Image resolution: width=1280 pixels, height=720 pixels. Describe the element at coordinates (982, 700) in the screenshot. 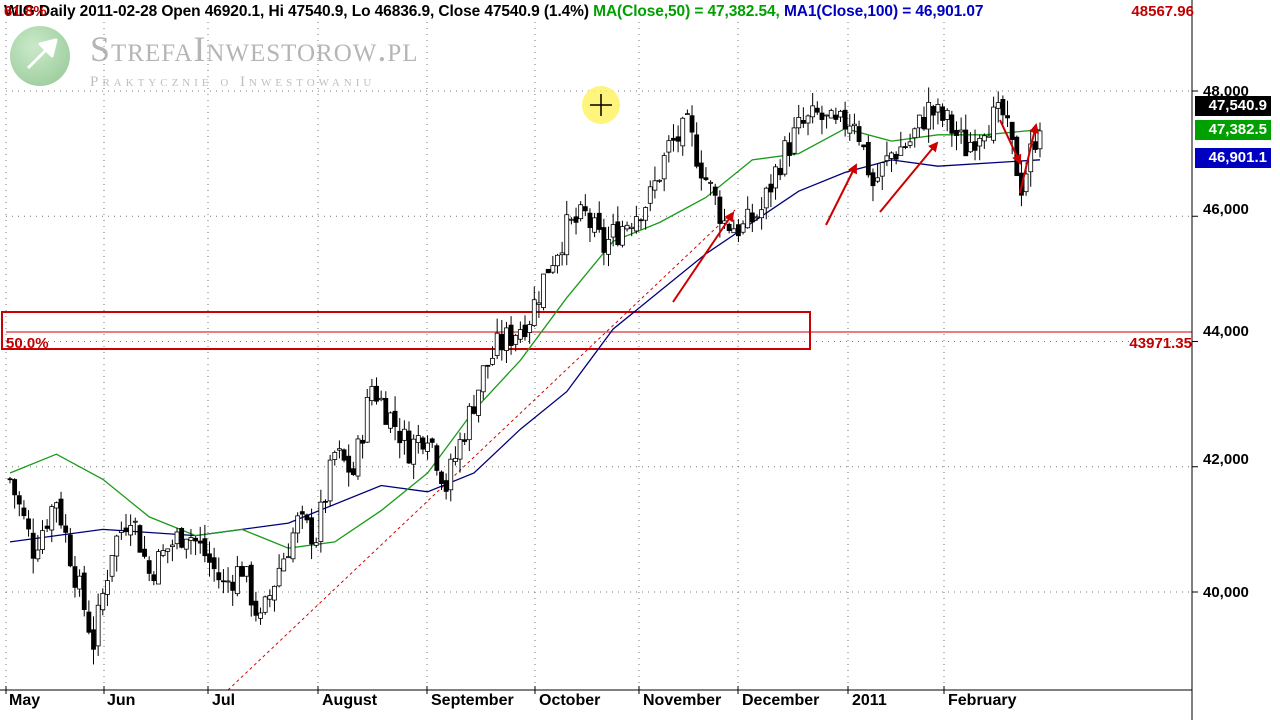

I see `x-tick-february: February` at that location.